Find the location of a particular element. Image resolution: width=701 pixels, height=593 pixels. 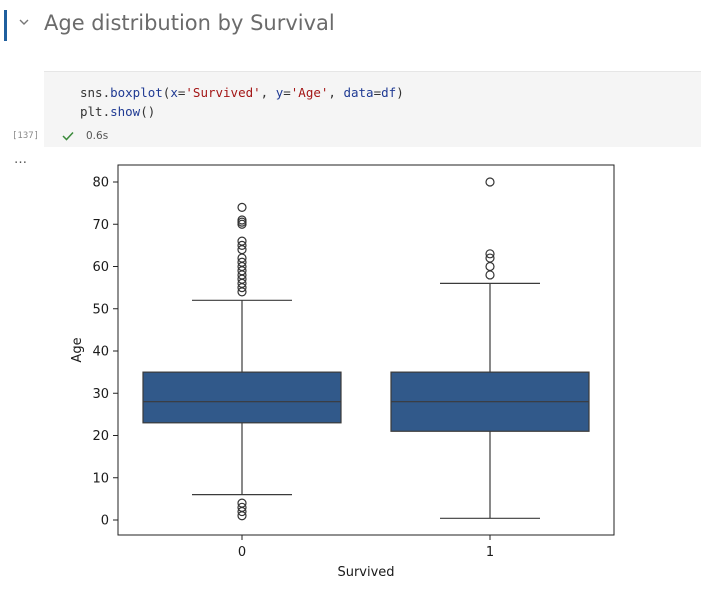

code-token: boxplot is located at coordinates (136, 92).